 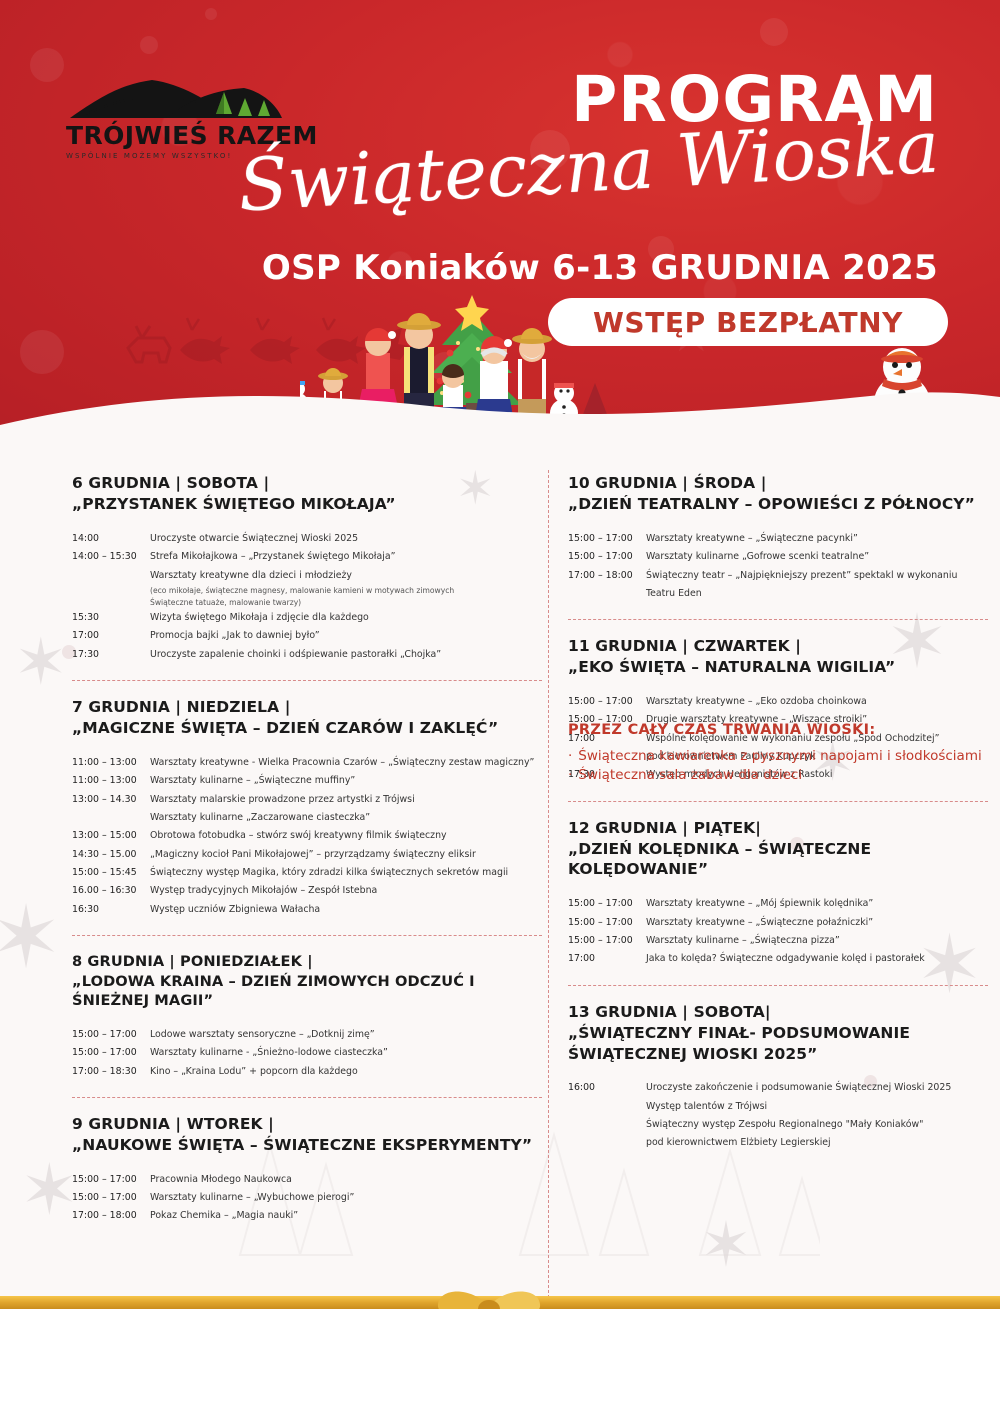 I want to click on logo-tagline: WSPÓLNIE MOŻEMY WSZYSTKO!, so click(x=149, y=156).